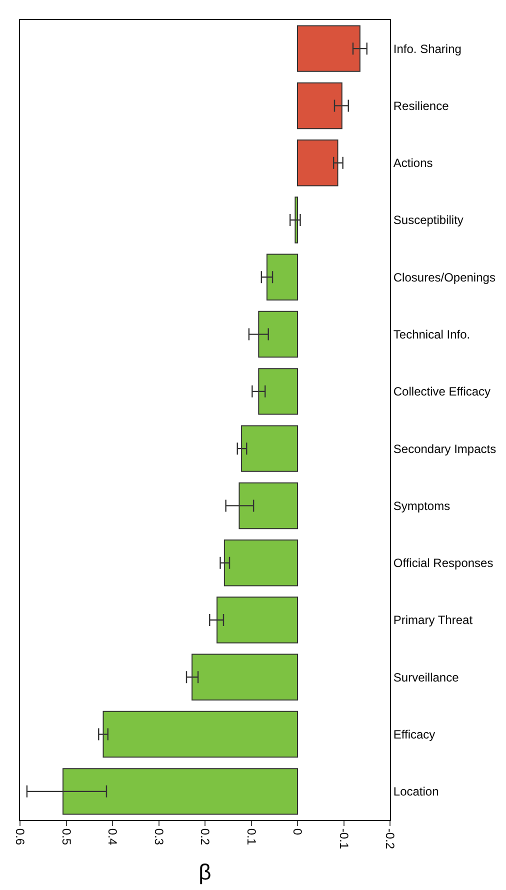 The height and width of the screenshot is (890, 506). What do you see at coordinates (427, 49) in the screenshot?
I see `y-tick-label: Info. Sharing` at bounding box center [427, 49].